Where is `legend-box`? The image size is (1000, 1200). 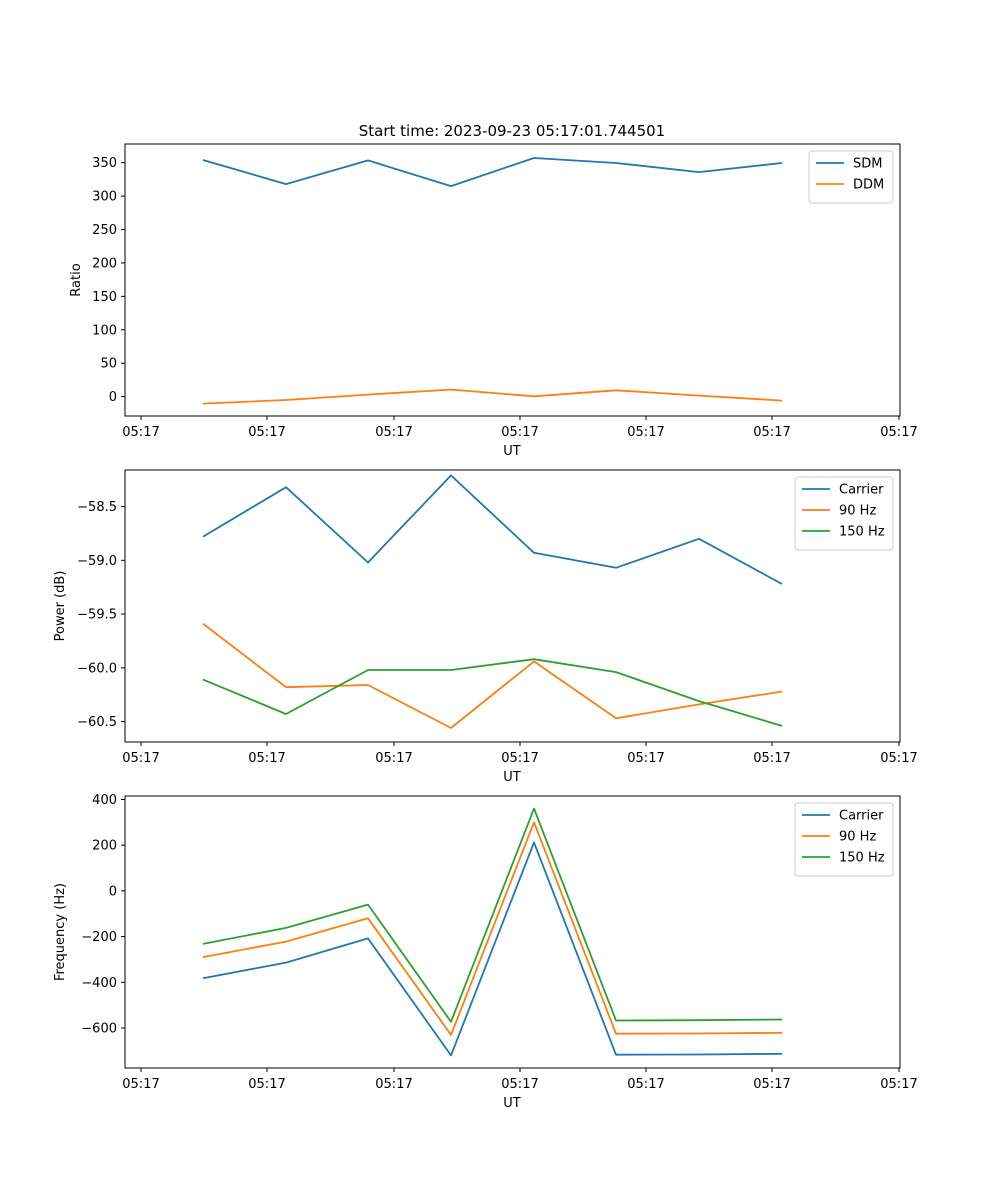 legend-box is located at coordinates (851, 177).